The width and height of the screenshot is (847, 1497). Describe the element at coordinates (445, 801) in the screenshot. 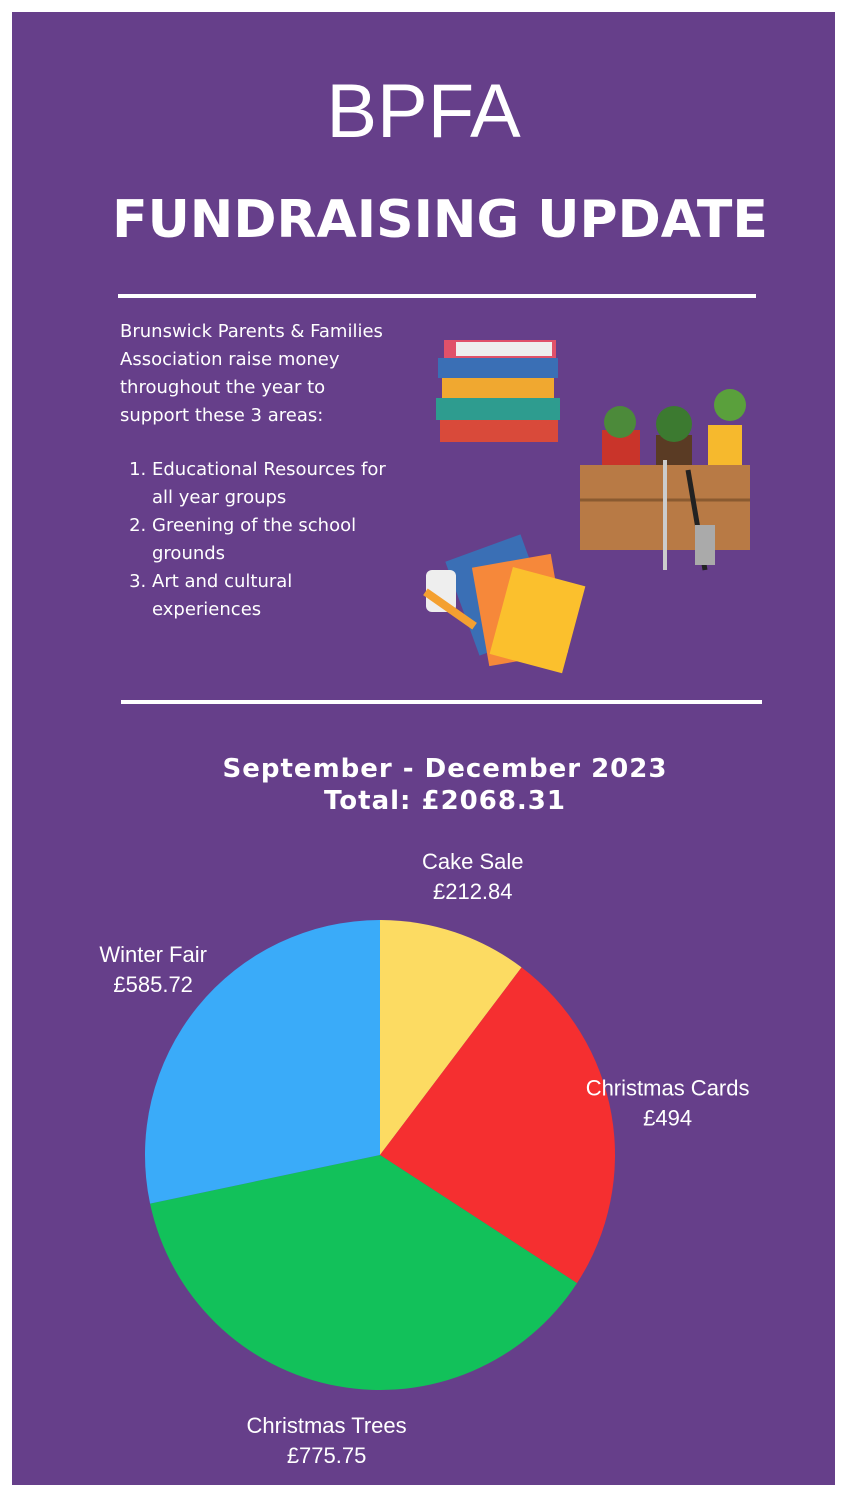

I see `chart-subtitle: Total: £2068.31` at that location.